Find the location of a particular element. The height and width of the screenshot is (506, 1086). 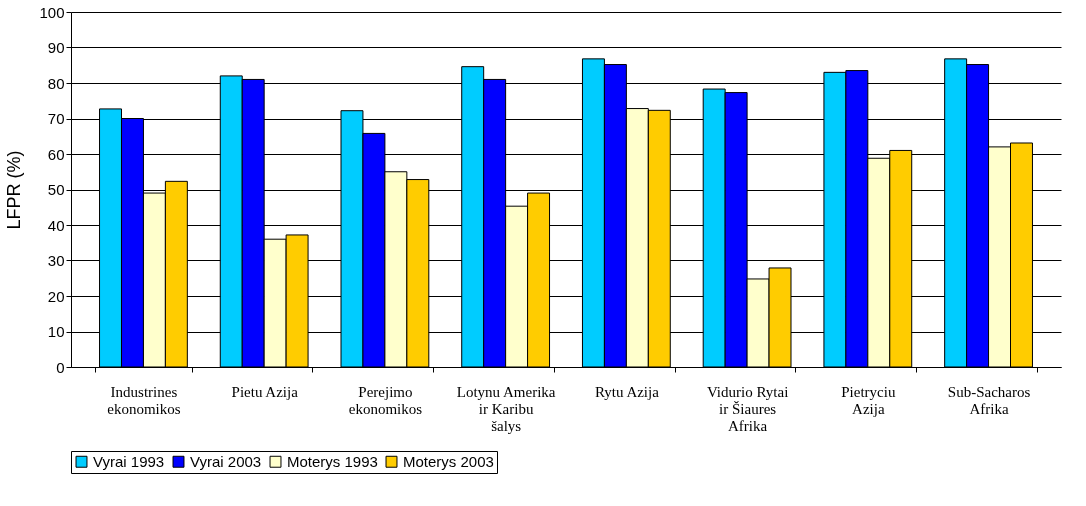

legend-label: Vyrai 2003 is located at coordinates (226, 461).